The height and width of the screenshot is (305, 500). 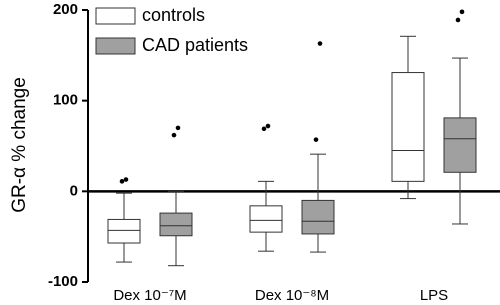 I want to click on y-tick-label: 200, so click(x=65, y=9).